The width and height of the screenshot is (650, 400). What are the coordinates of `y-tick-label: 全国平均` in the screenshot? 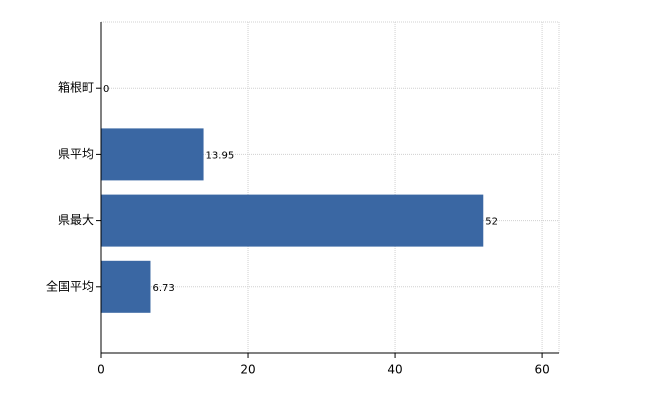 It's located at (70, 285).